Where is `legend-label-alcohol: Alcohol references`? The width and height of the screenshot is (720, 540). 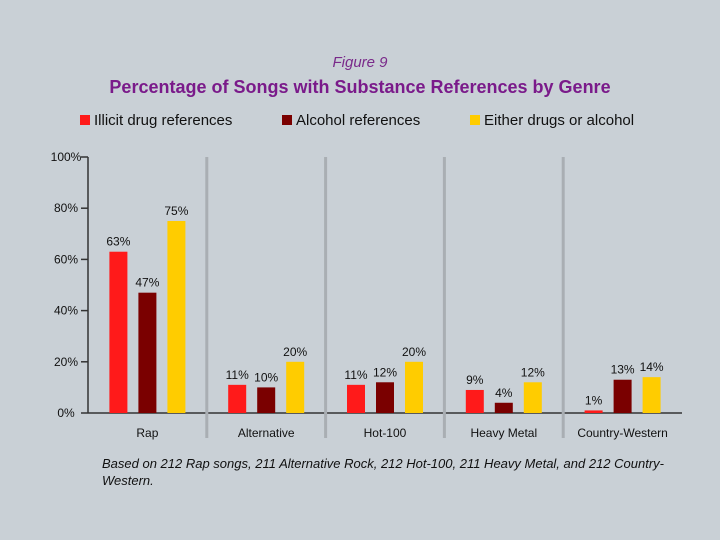 legend-label-alcohol: Alcohol references is located at coordinates (358, 120).